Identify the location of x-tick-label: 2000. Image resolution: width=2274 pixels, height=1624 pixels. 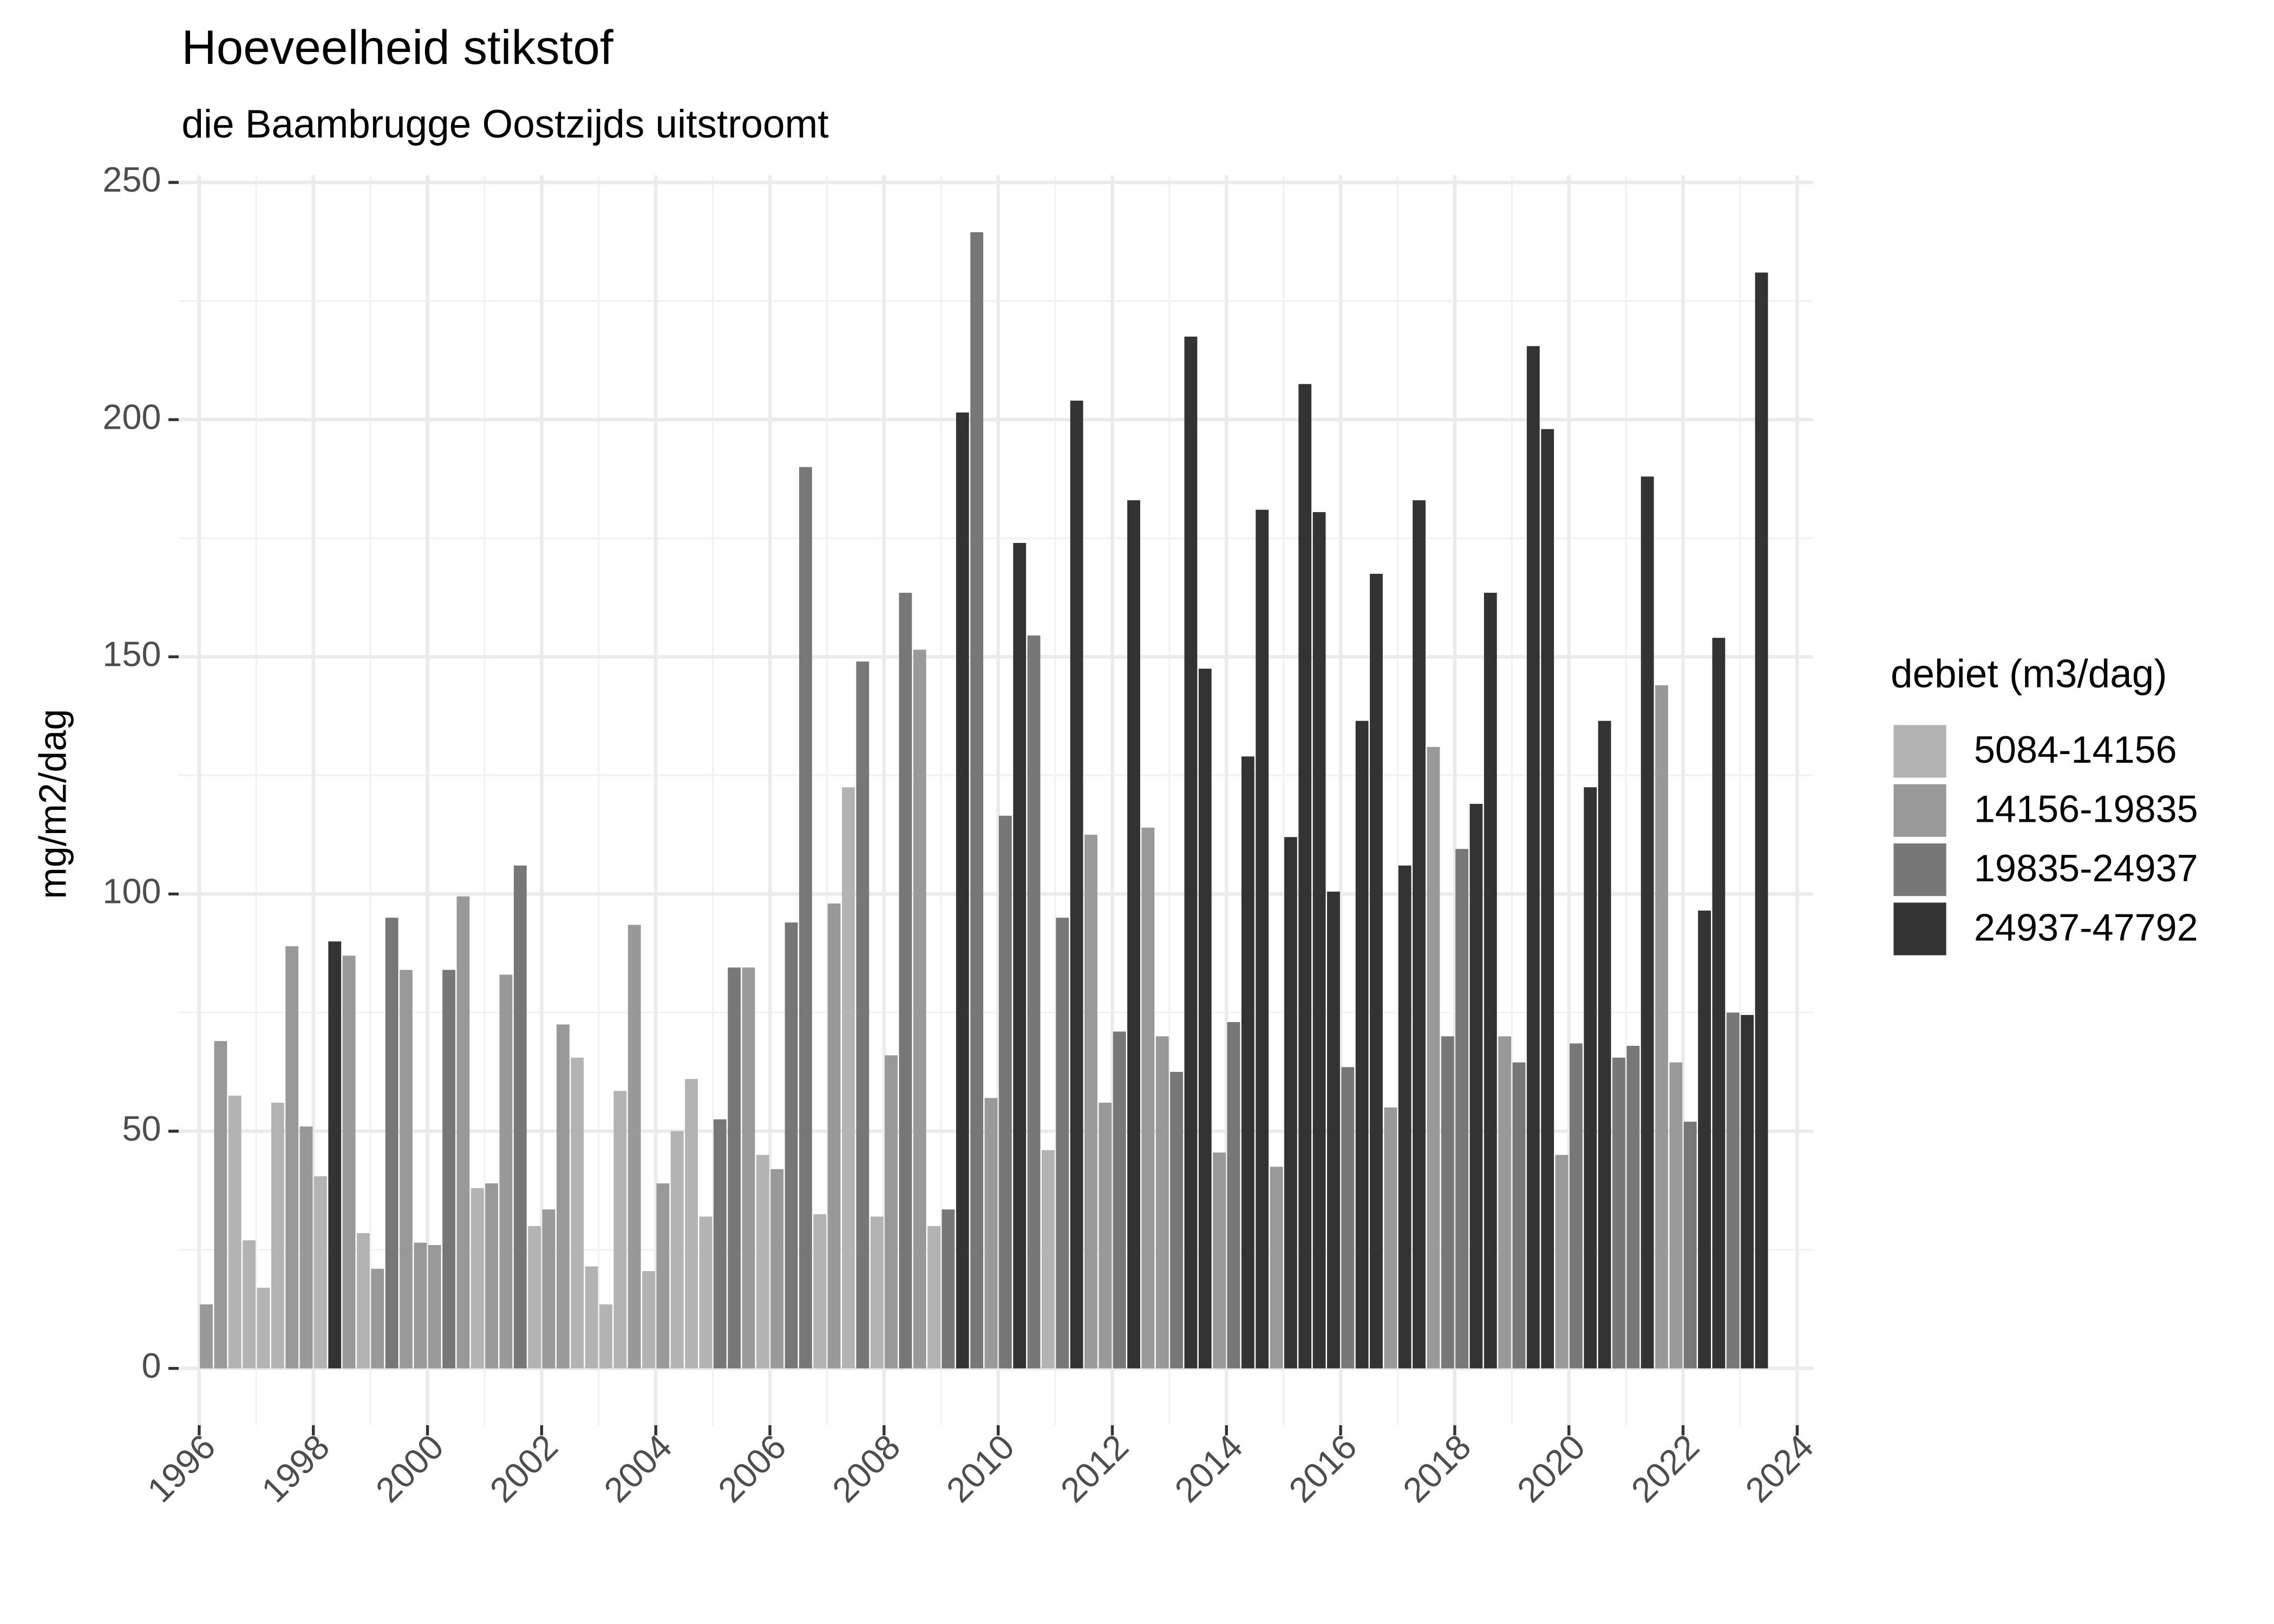
(410, 1468).